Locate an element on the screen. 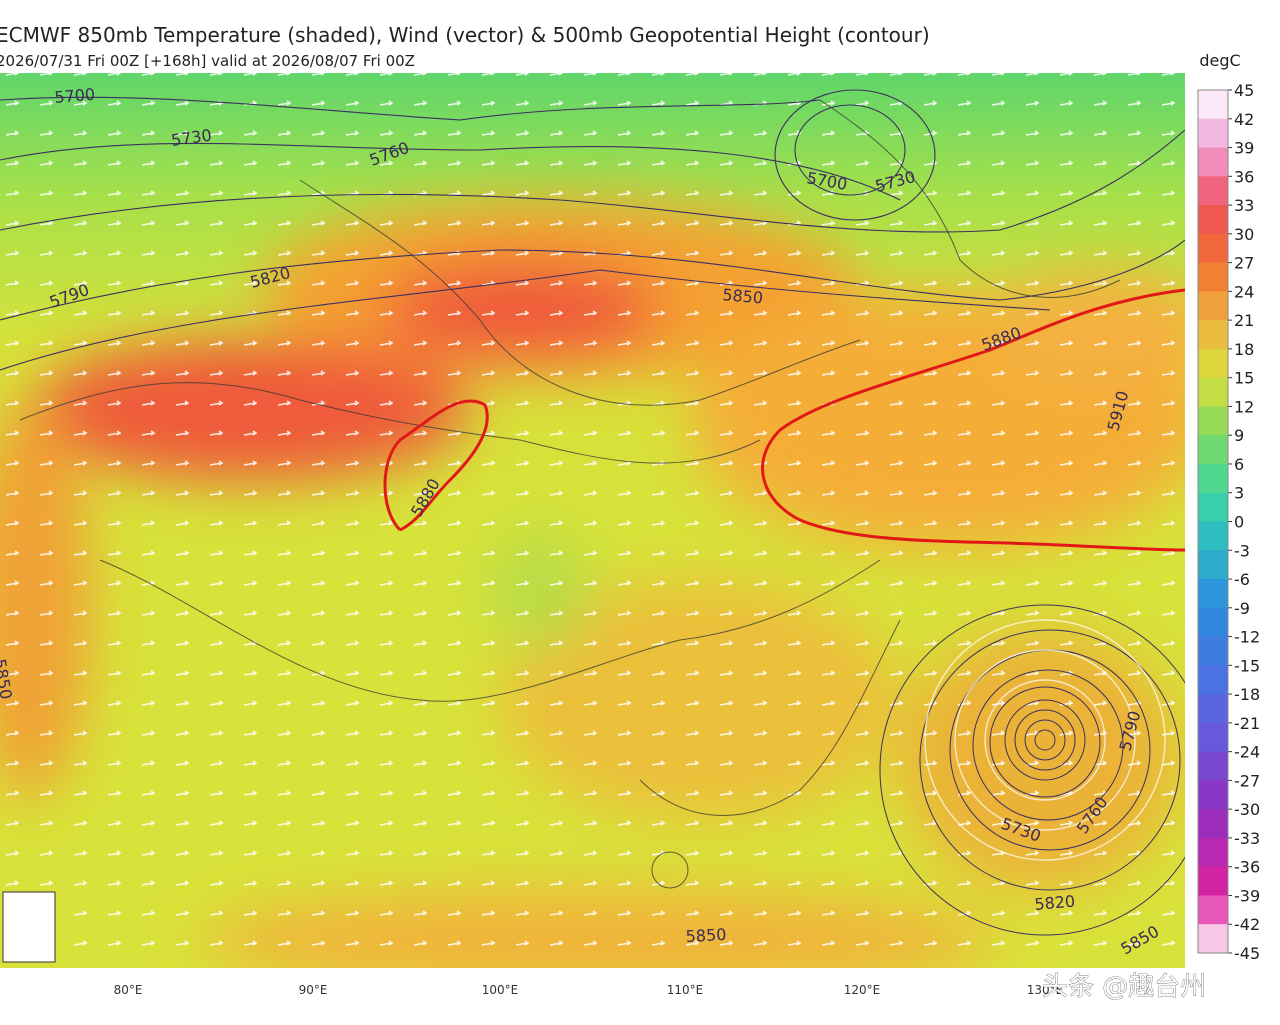  colorbar-tick-label: -3 is located at coordinates (1242, 550).